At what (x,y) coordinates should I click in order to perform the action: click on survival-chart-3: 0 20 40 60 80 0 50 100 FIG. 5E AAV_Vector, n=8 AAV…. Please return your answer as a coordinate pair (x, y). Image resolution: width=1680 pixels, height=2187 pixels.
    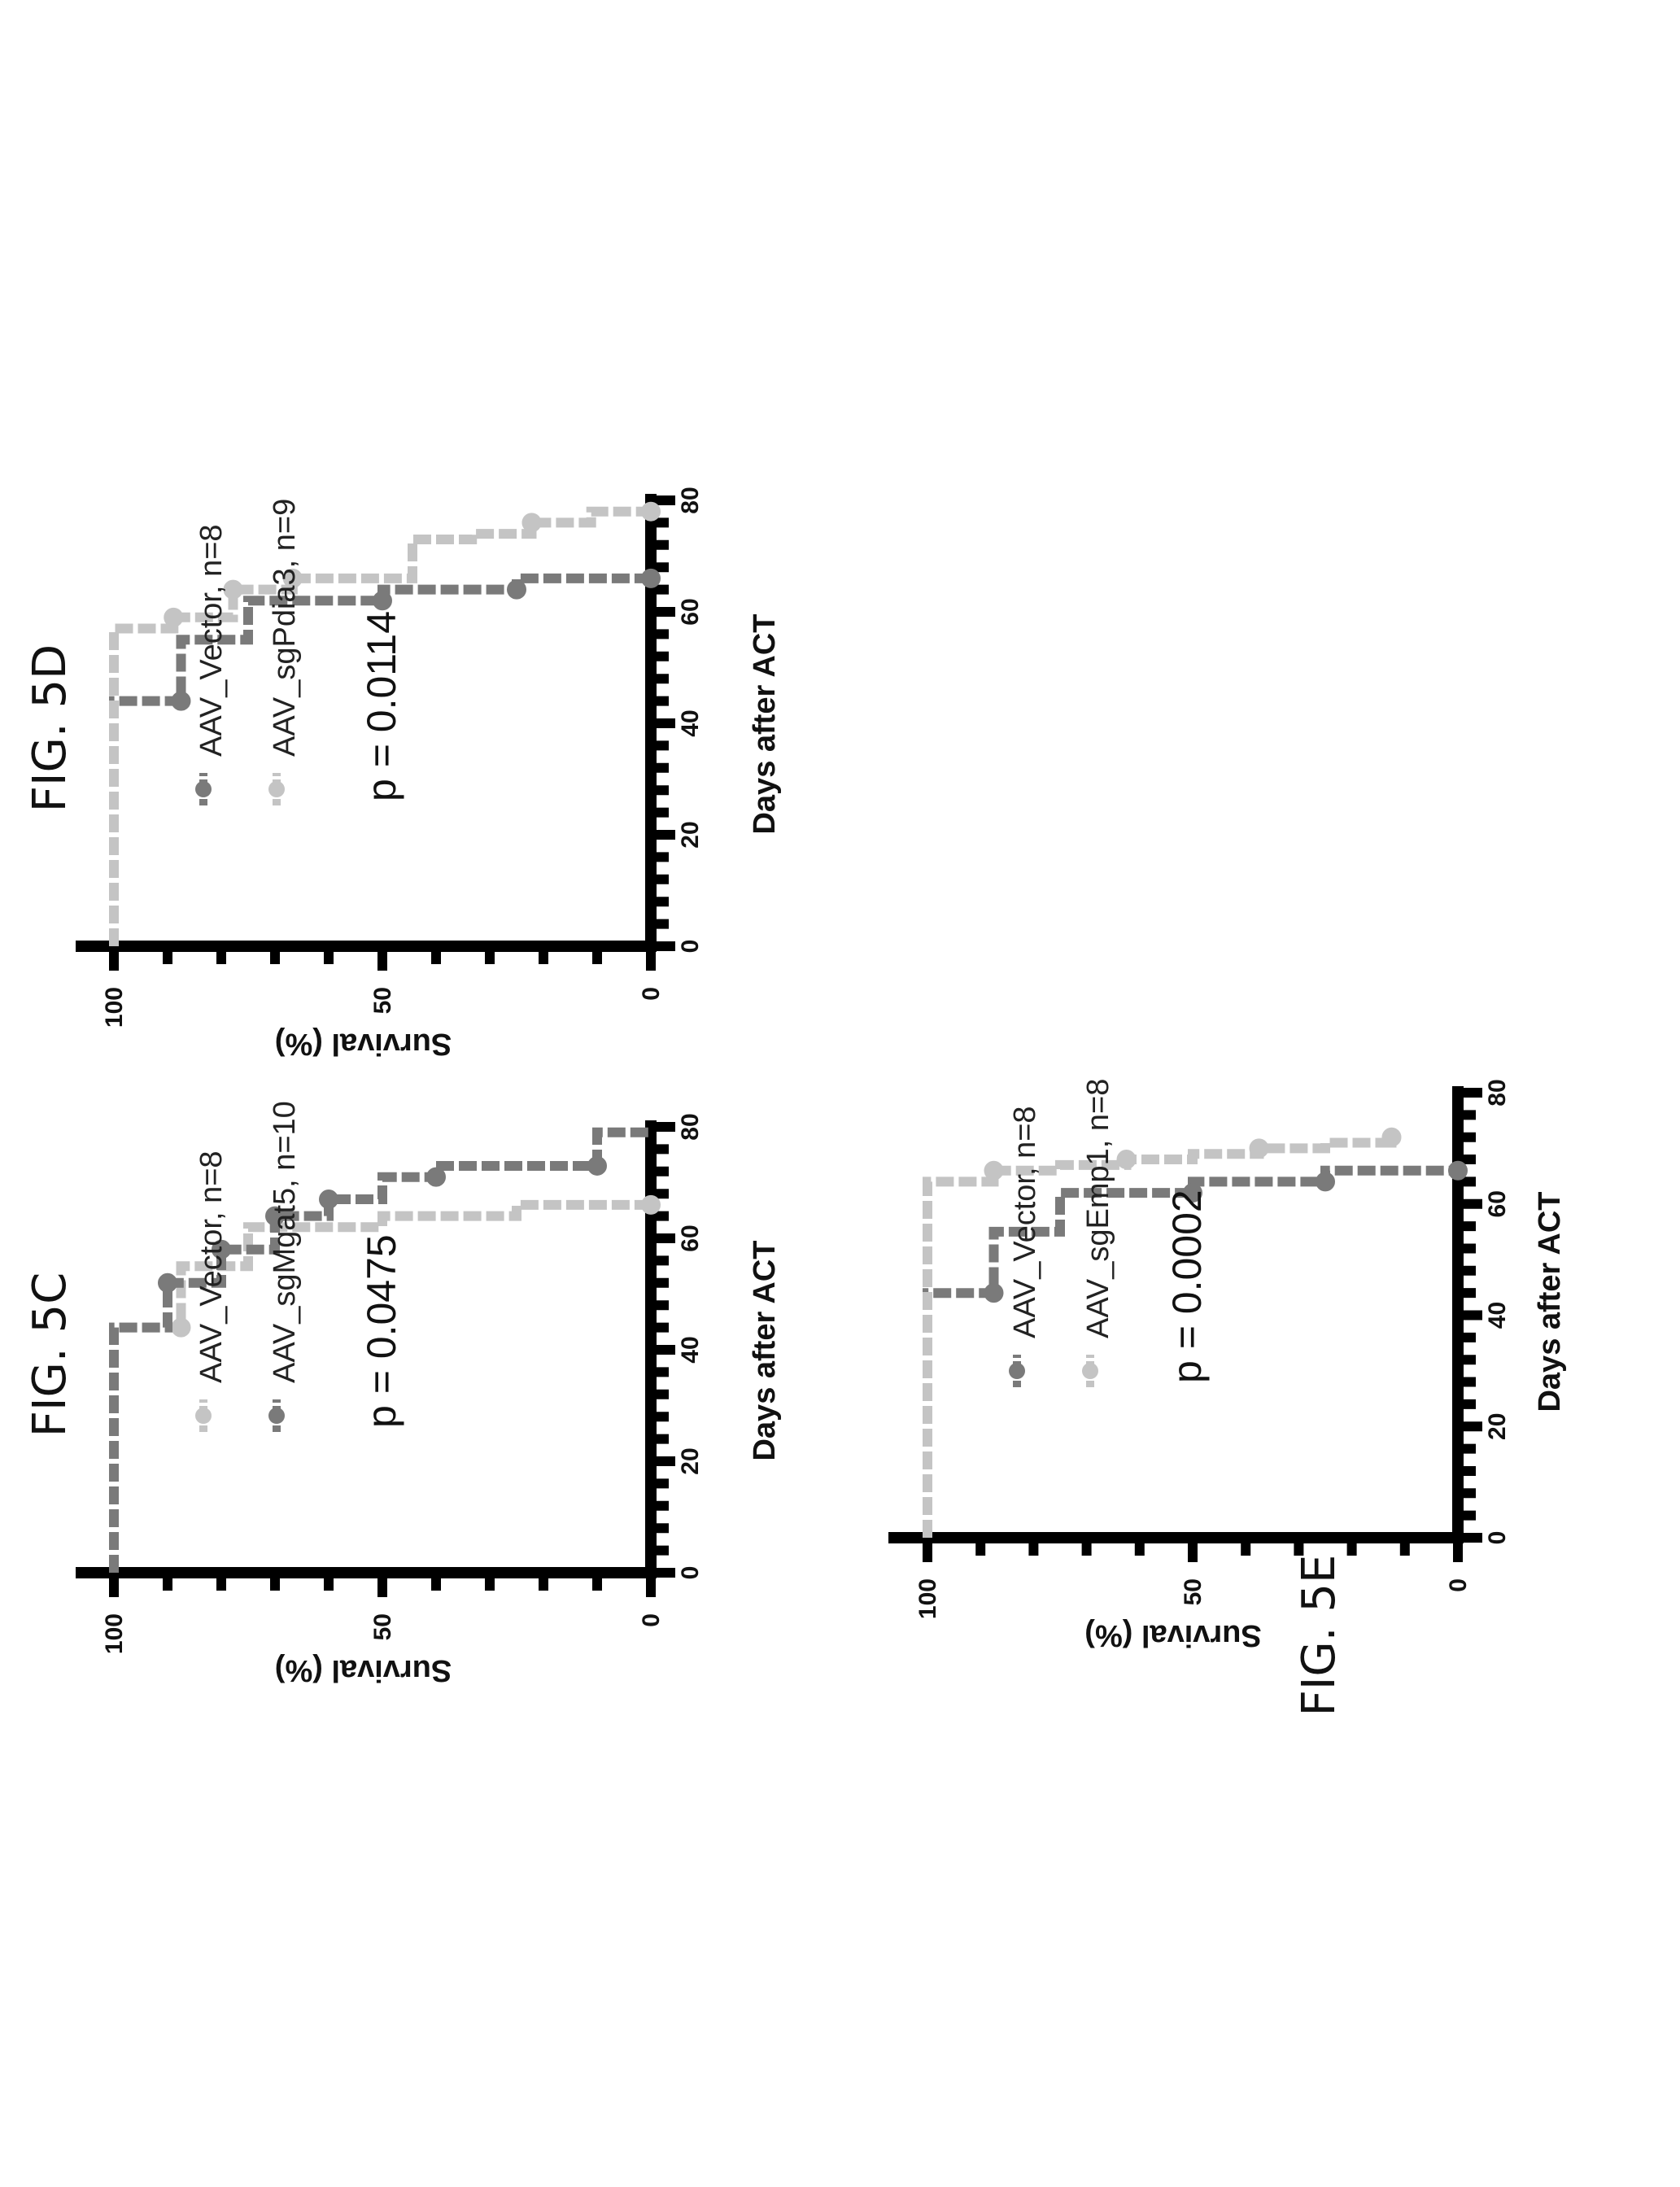
    Looking at the image, I should click on (1228, 1398).